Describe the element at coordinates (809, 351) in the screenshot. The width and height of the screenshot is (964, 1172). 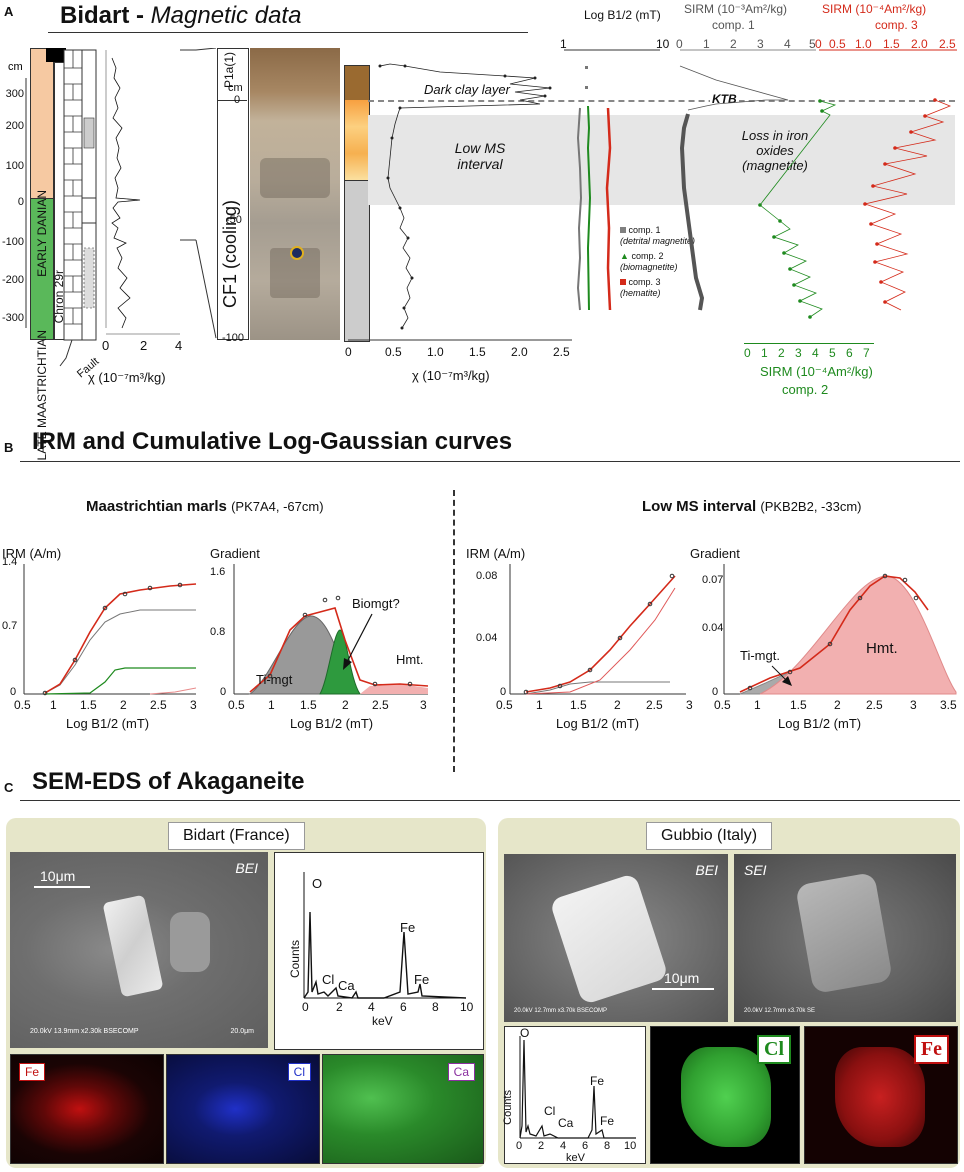
I see `sirm2-ticks: 0 1 2 3 4 5 6 7` at that location.